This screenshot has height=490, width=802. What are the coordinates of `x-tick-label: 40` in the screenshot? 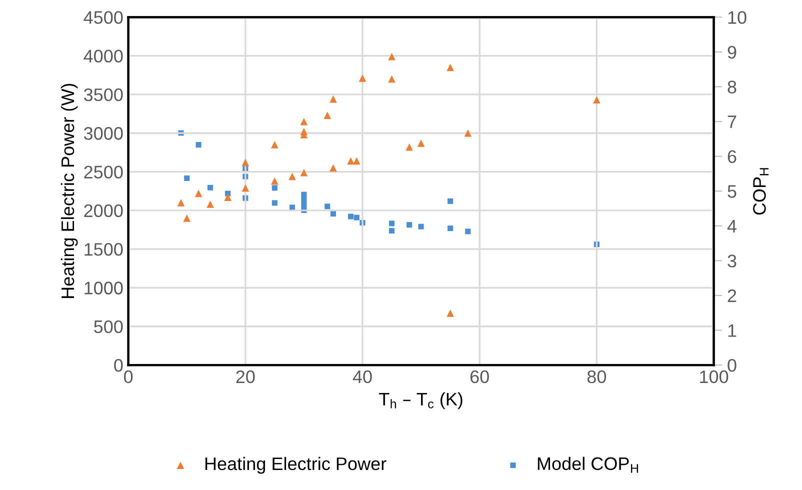 It's located at (362, 377).